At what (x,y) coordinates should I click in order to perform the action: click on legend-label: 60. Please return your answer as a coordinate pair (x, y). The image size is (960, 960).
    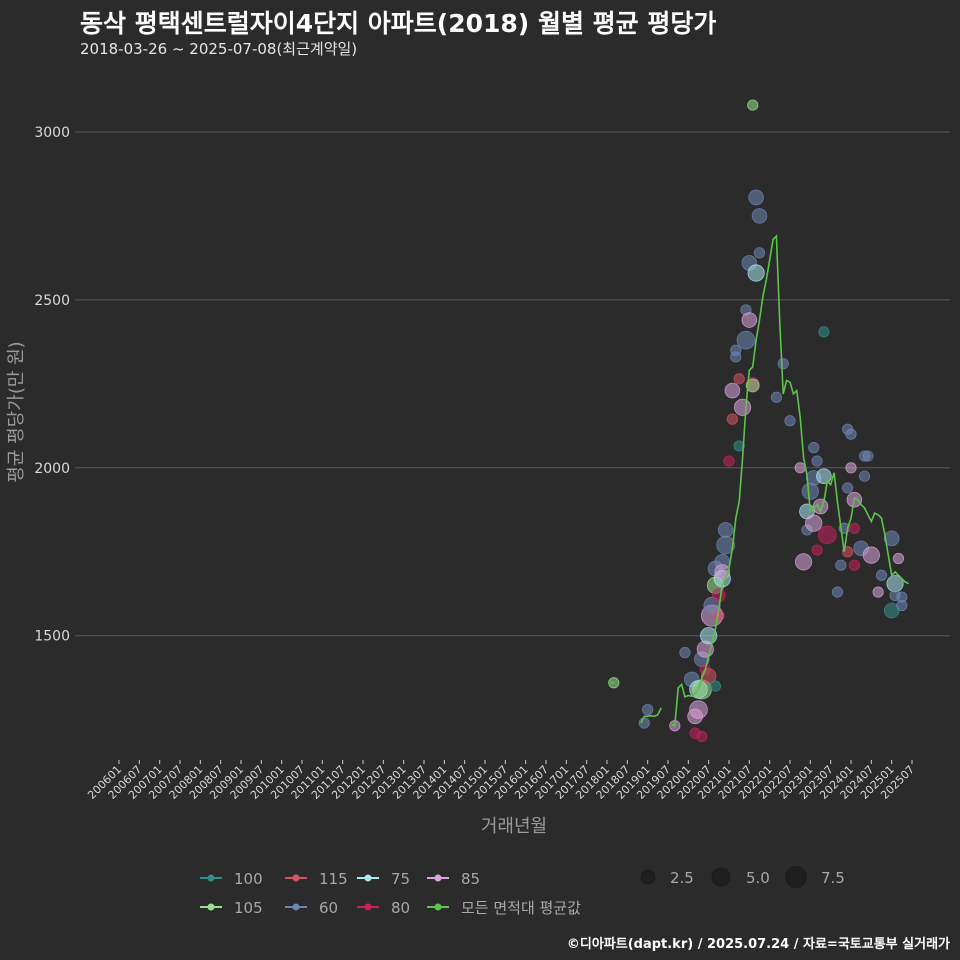
    Looking at the image, I should click on (328, 908).